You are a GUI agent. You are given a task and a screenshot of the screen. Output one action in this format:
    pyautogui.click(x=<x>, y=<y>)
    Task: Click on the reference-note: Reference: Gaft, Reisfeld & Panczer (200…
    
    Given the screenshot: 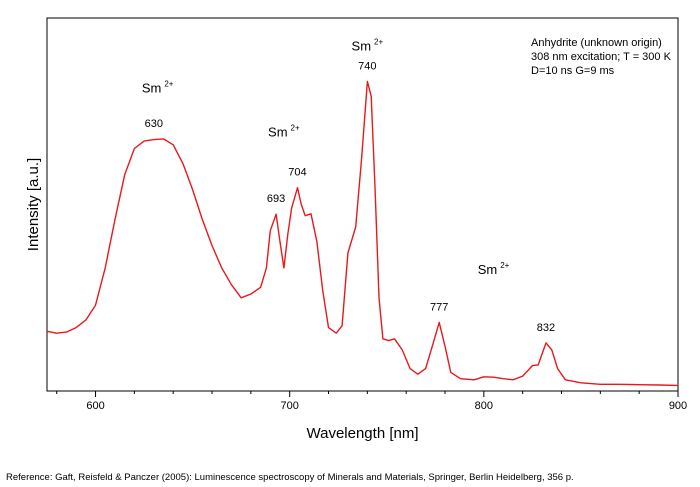 What is the action you would take?
    pyautogui.click(x=290, y=477)
    